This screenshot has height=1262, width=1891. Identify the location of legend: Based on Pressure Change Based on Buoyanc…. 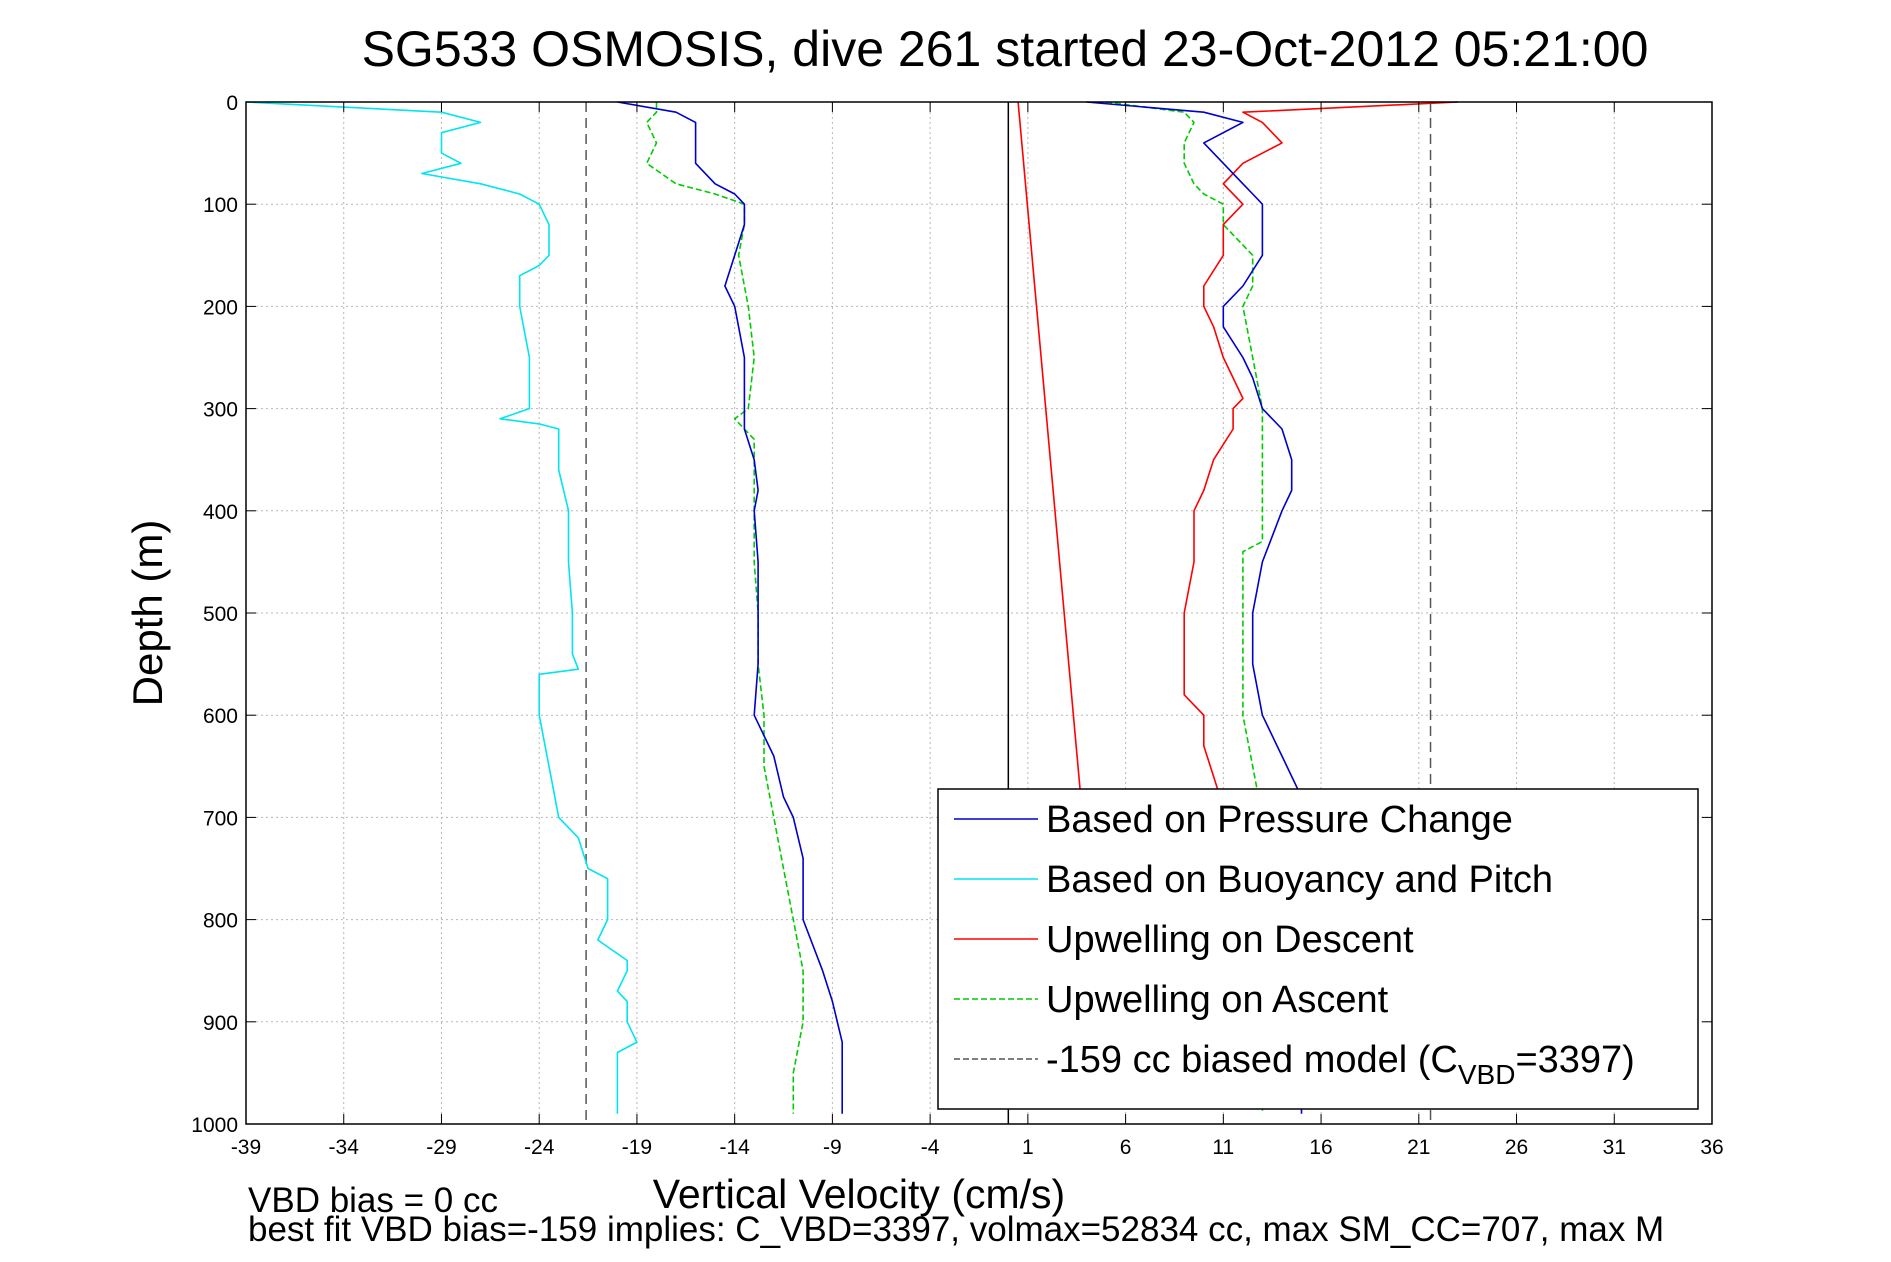
(1318, 949).